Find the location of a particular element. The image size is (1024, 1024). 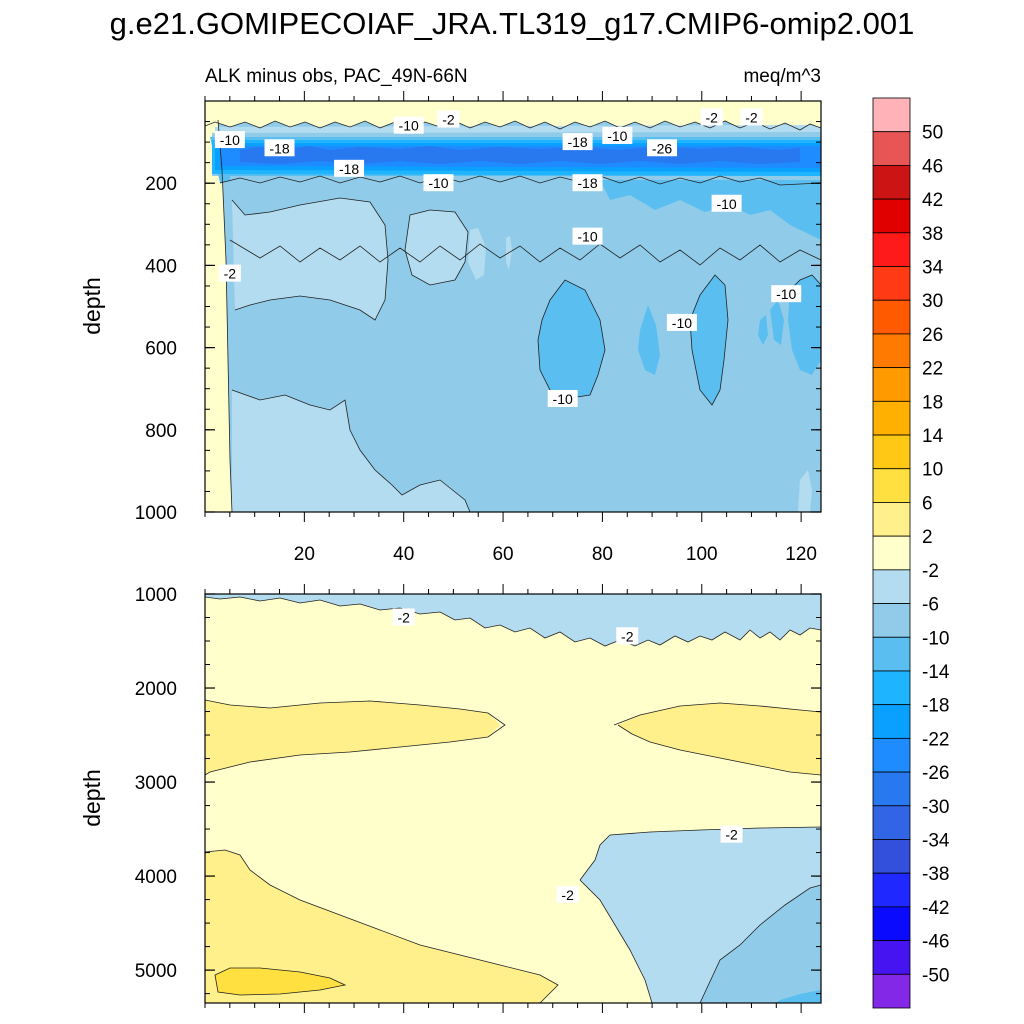

colorbar-label: 18 is located at coordinates (932, 402).